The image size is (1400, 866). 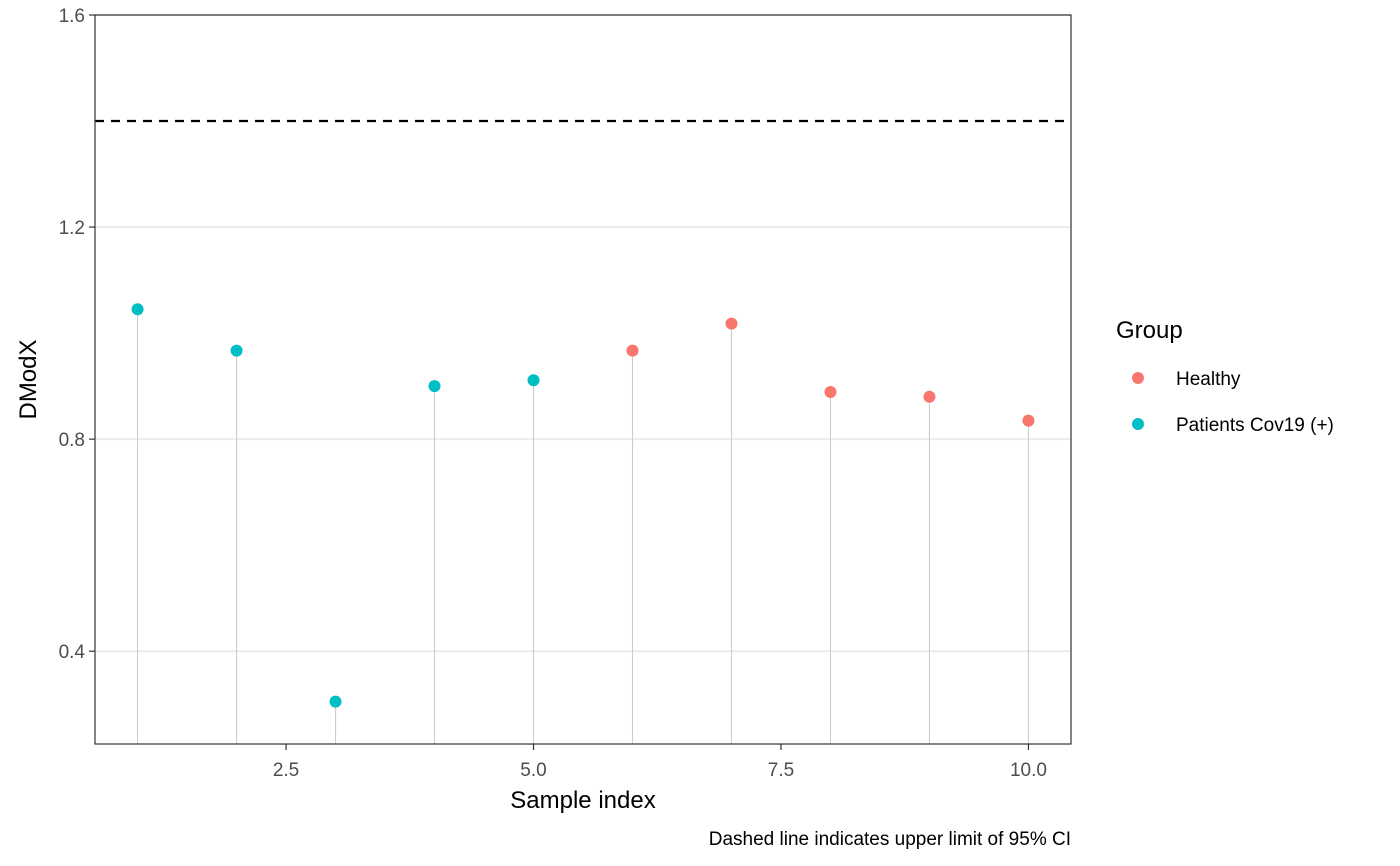 What do you see at coordinates (533, 770) in the screenshot?
I see `x-tick-label: 5.0` at bounding box center [533, 770].